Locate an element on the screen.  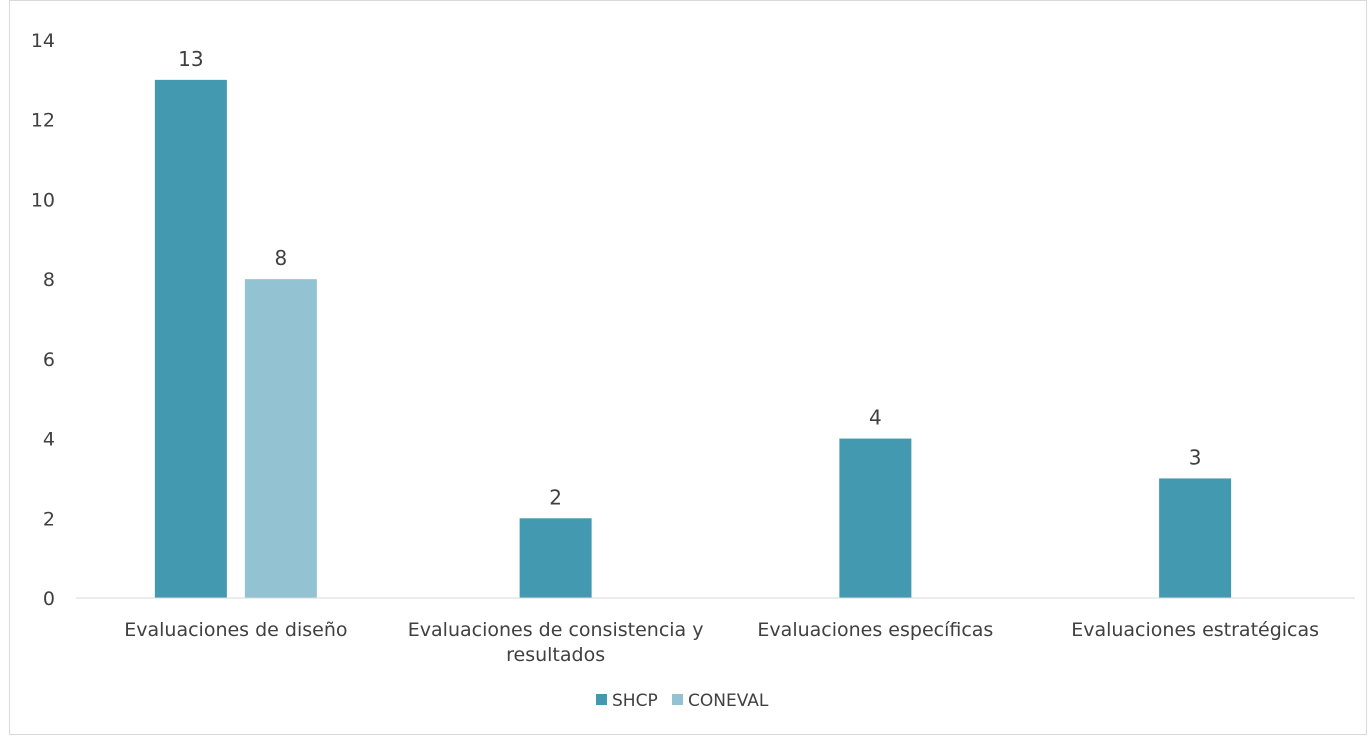
legend-label-coneval: CONEVAL is located at coordinates (728, 701).